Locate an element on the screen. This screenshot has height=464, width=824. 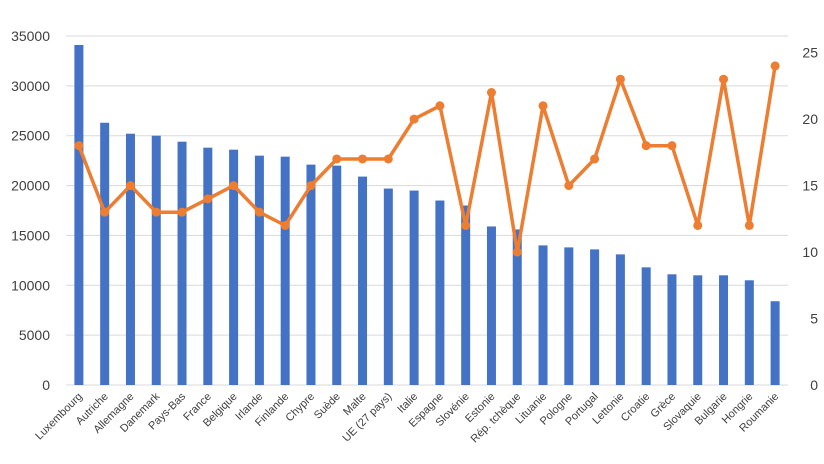
left-tick-label: 5000 is located at coordinates (34, 335).